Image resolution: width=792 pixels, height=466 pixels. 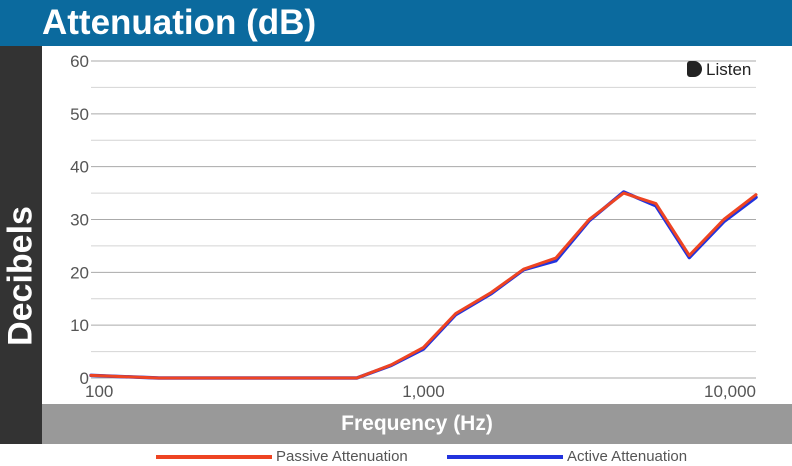 I want to click on y-tick-label: 0, so click(x=84, y=378).